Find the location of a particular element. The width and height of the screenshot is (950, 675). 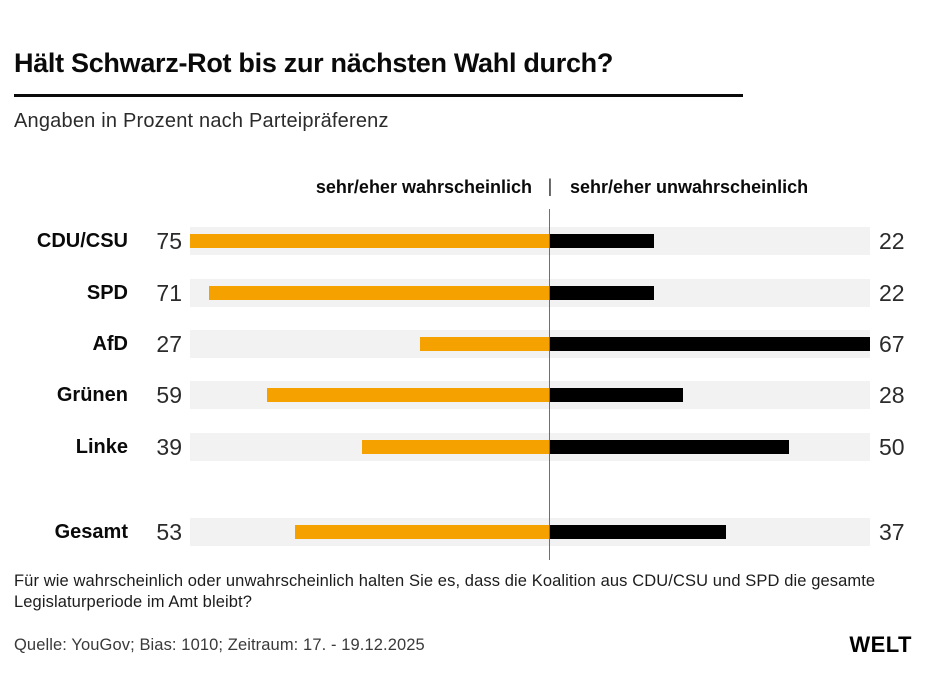

chart-row: Gesamt 53 37 is located at coordinates (475, 532).